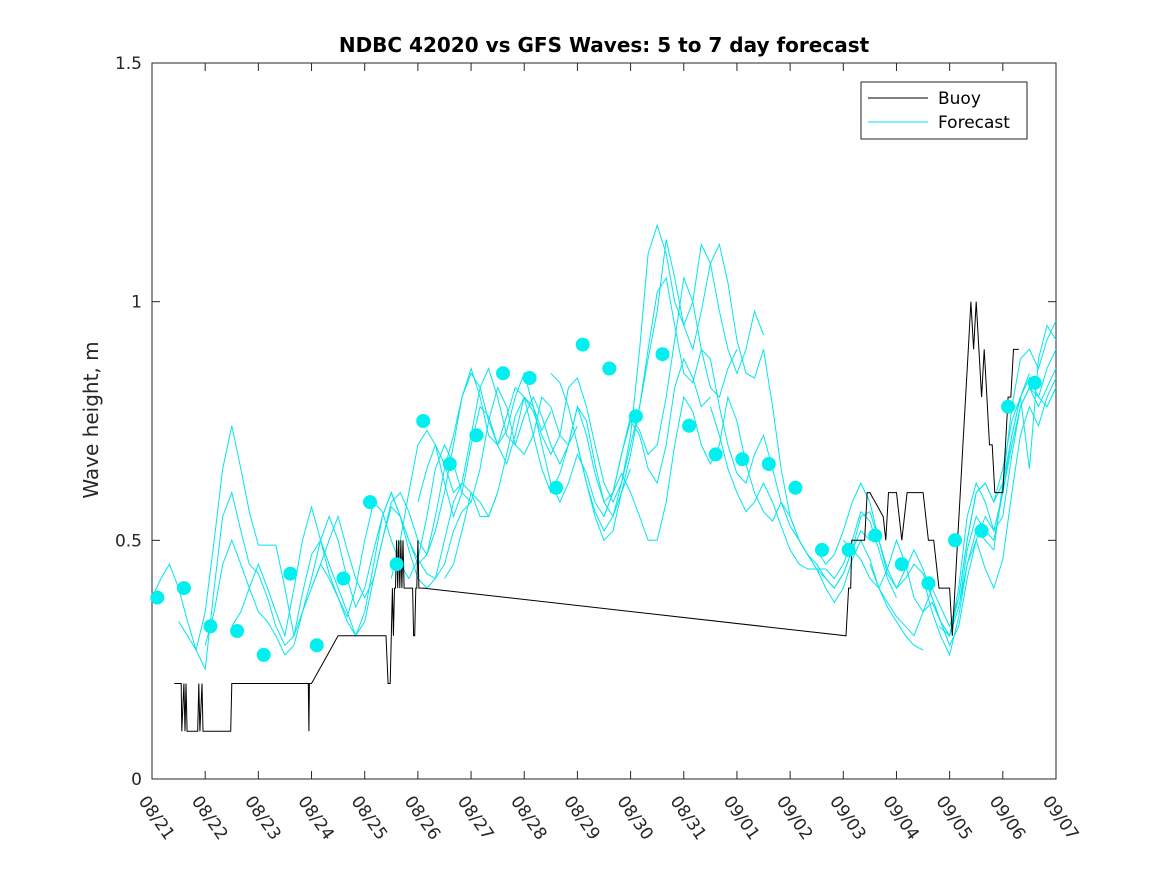  Describe the element at coordinates (91, 419) in the screenshot. I see `y-axis-label: Wave height, m` at that location.